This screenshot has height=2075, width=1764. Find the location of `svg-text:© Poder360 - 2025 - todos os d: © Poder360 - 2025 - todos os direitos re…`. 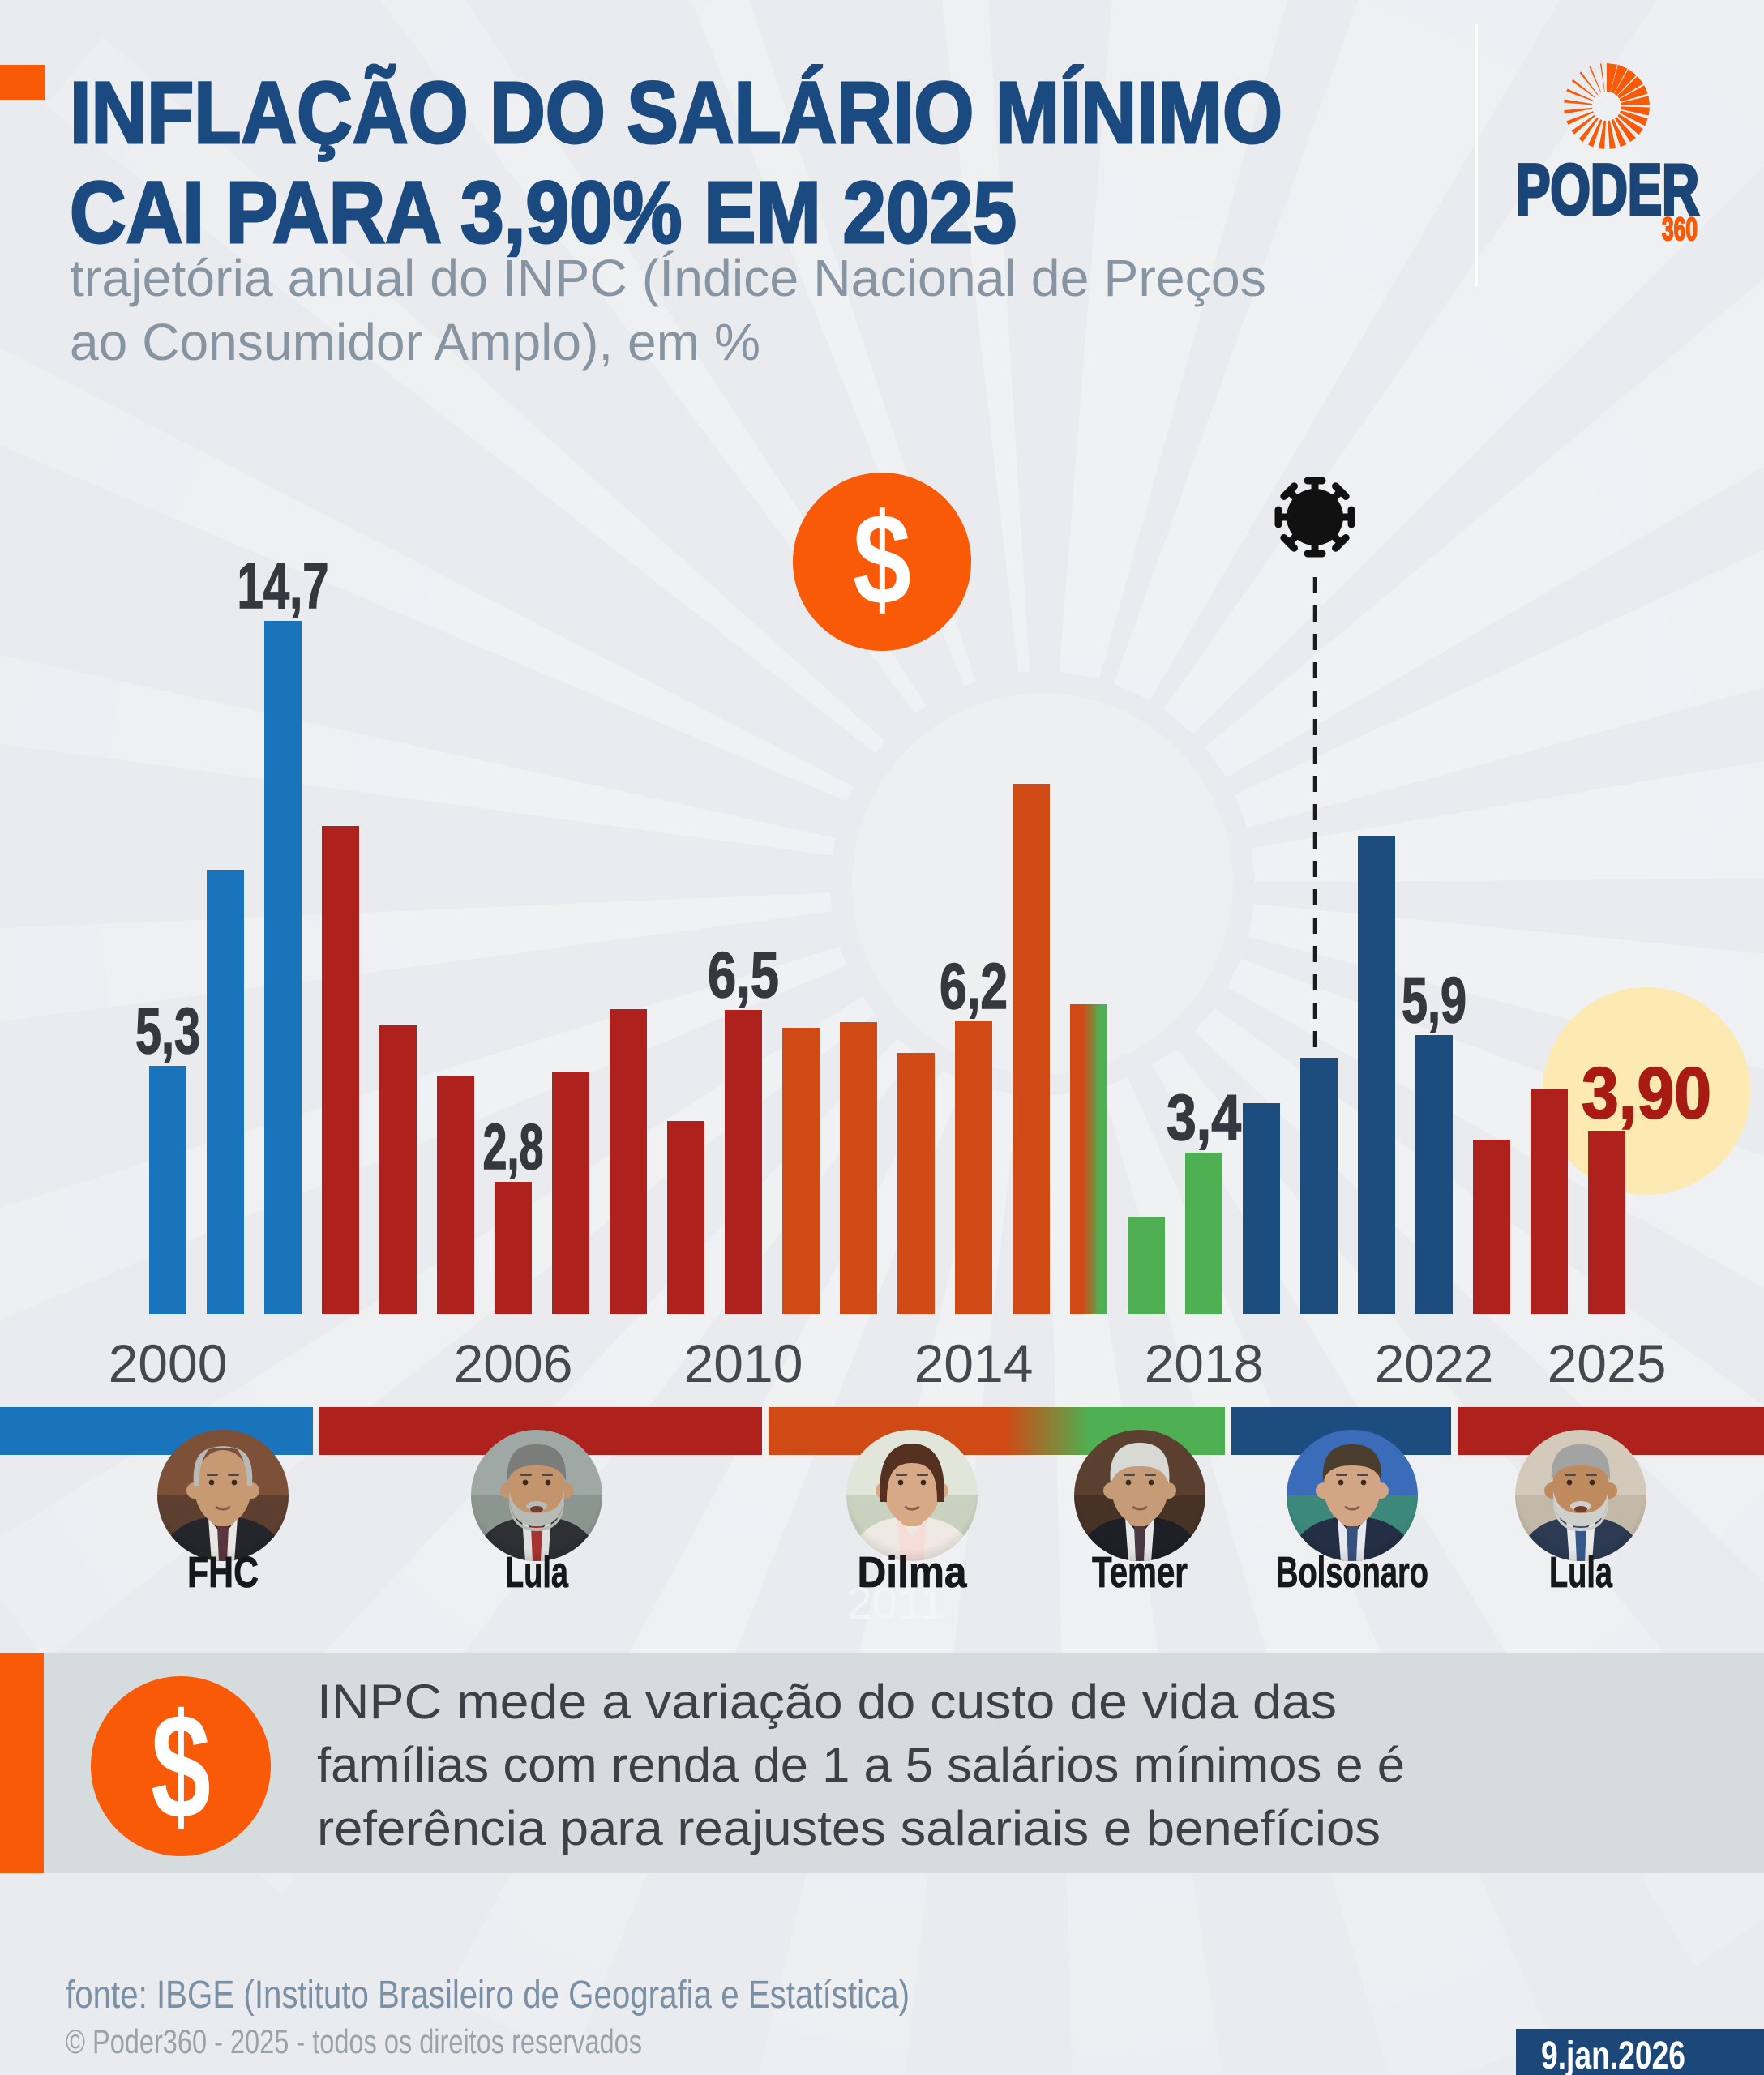

svg-text:© Poder360 - 2025 - todos os d: © Poder360 - 2025 - todos os direitos re… is located at coordinates (354, 2041).